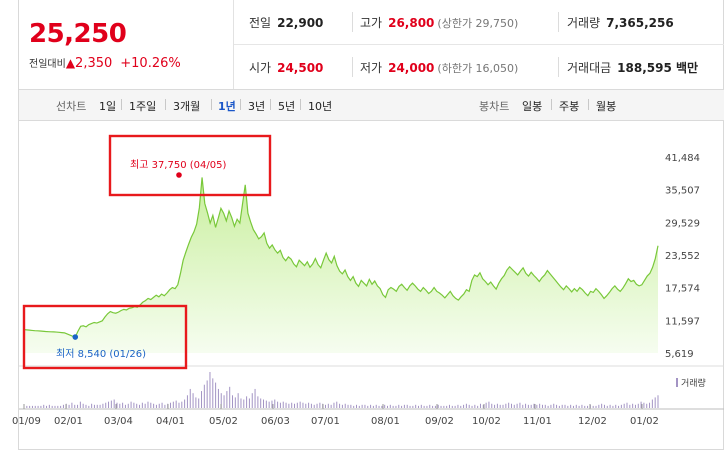 This screenshot has width=725, height=451. Describe the element at coordinates (320, 106) in the screenshot. I see `tab-10y: 10년` at that location.